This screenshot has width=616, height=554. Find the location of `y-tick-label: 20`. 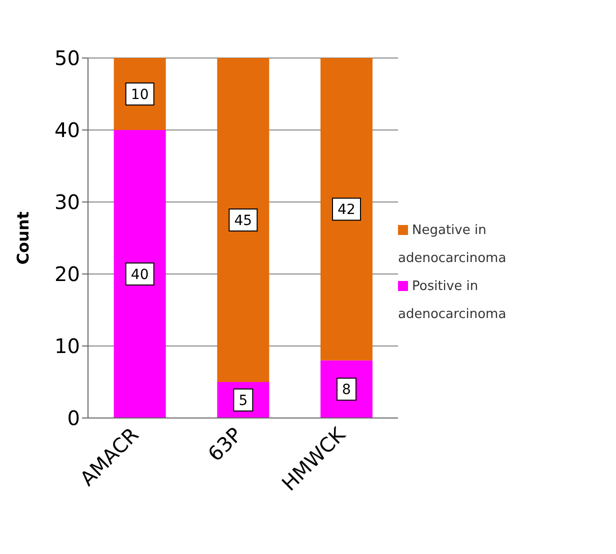

y-tick-label: 20 is located at coordinates (67, 274).